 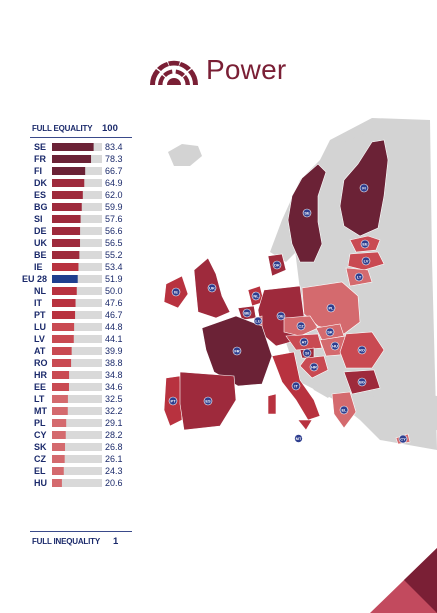 What do you see at coordinates (60, 399) in the screenshot?
I see `bar-LT` at bounding box center [60, 399].